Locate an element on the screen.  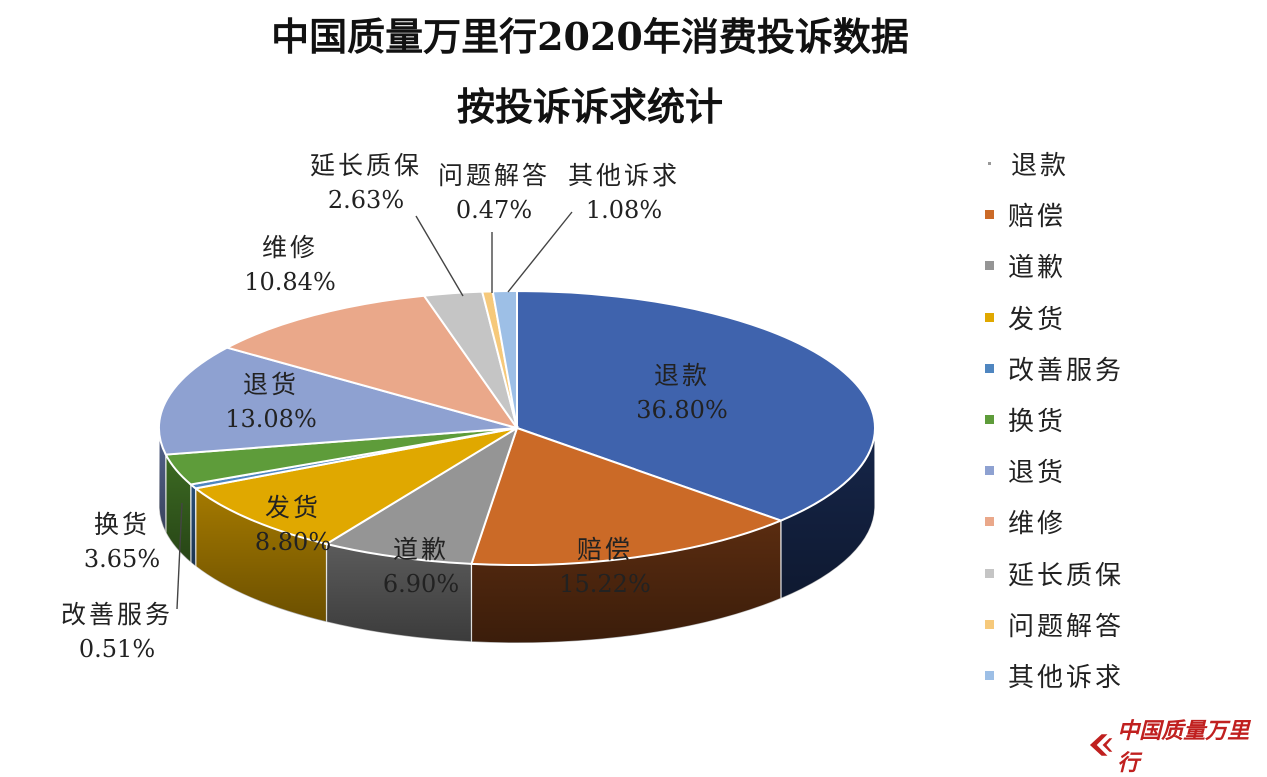
legend-item: 延长质保 is located at coordinates (1054, 573).